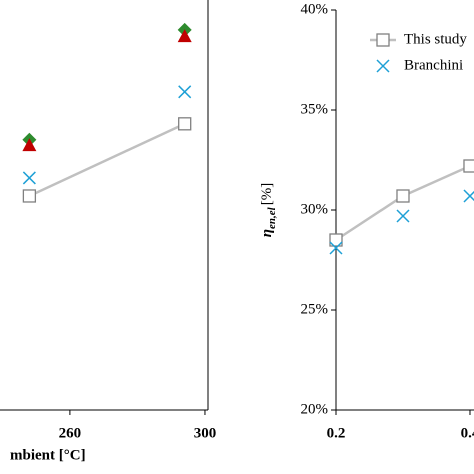 Image resolution: width=474 pixels, height=474 pixels. I want to click on y-label-main: η, so click(267, 233).